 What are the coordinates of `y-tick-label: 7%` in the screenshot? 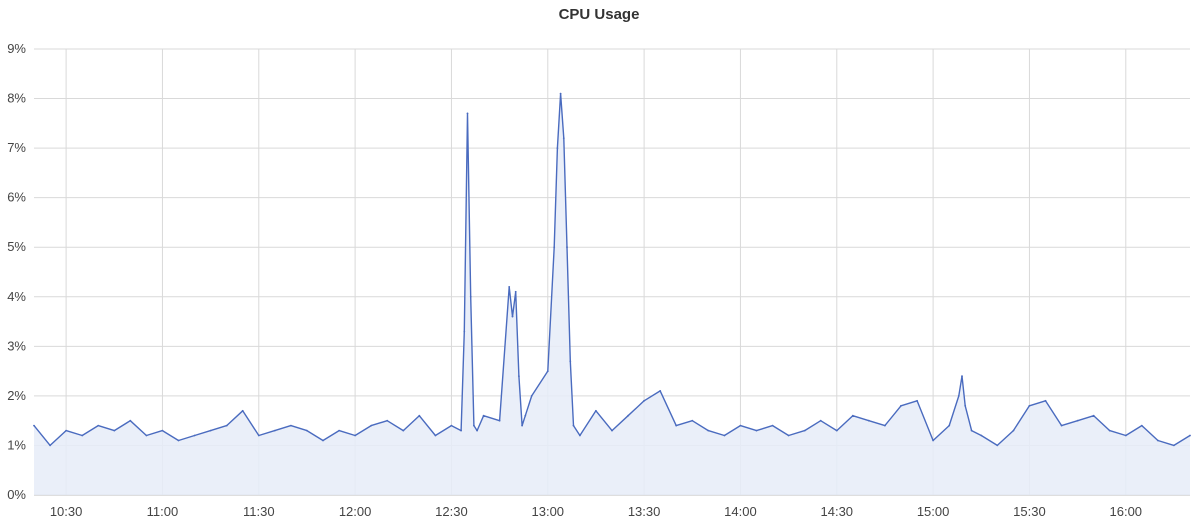 It's located at (16, 147).